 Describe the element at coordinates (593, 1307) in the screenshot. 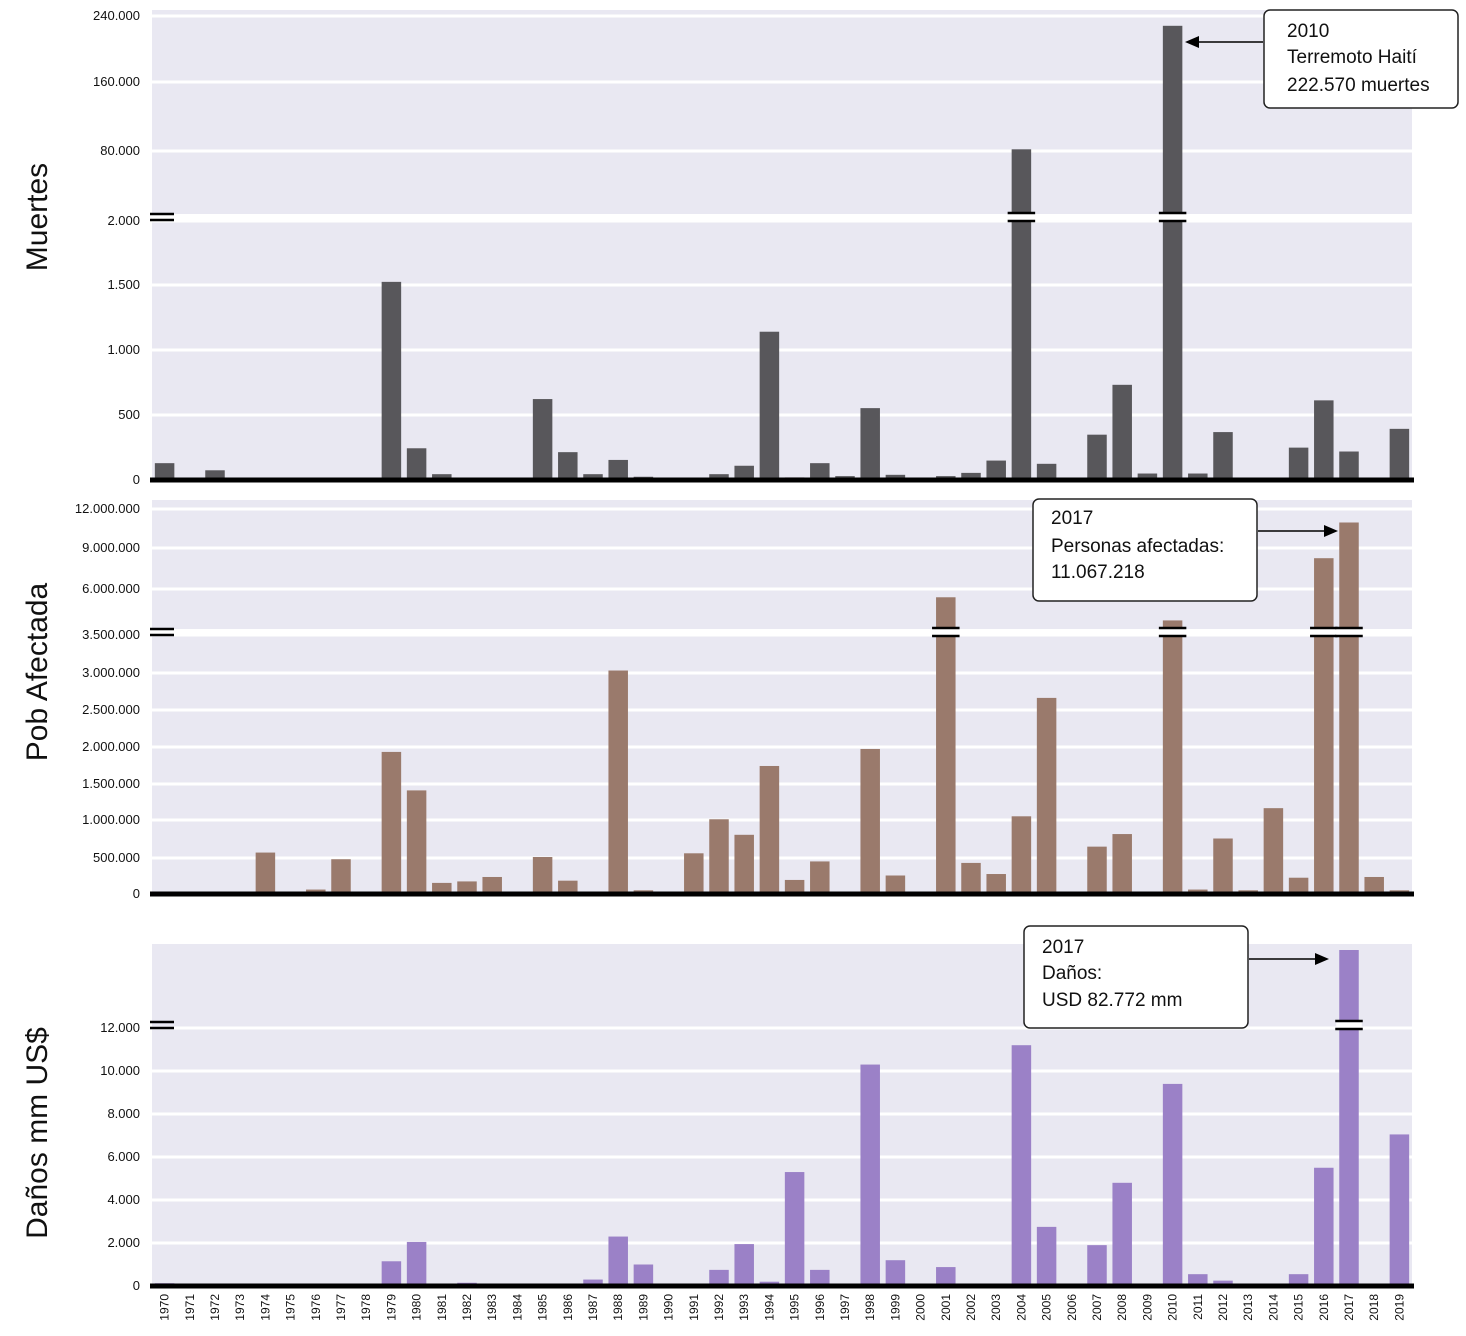

I see `x-tick-label: 1987` at that location.